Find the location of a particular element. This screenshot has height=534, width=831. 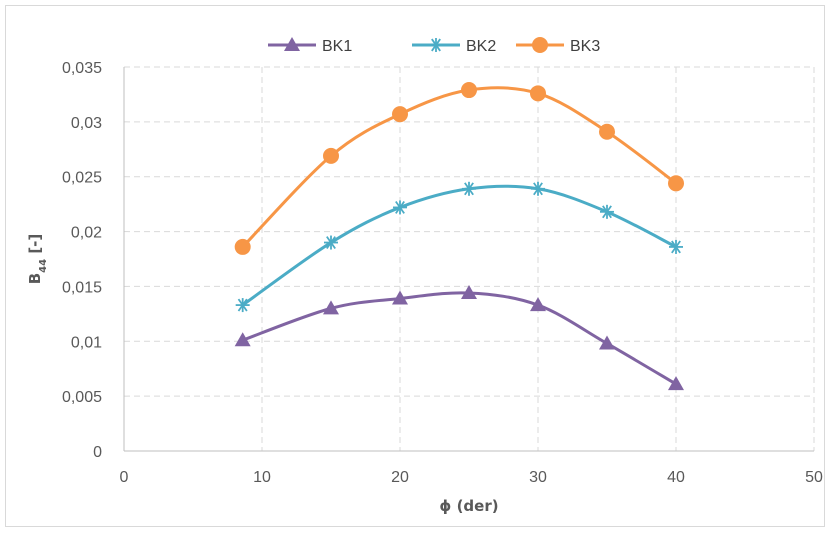

legend-item-bk1: BK1 is located at coordinates (310, 46).